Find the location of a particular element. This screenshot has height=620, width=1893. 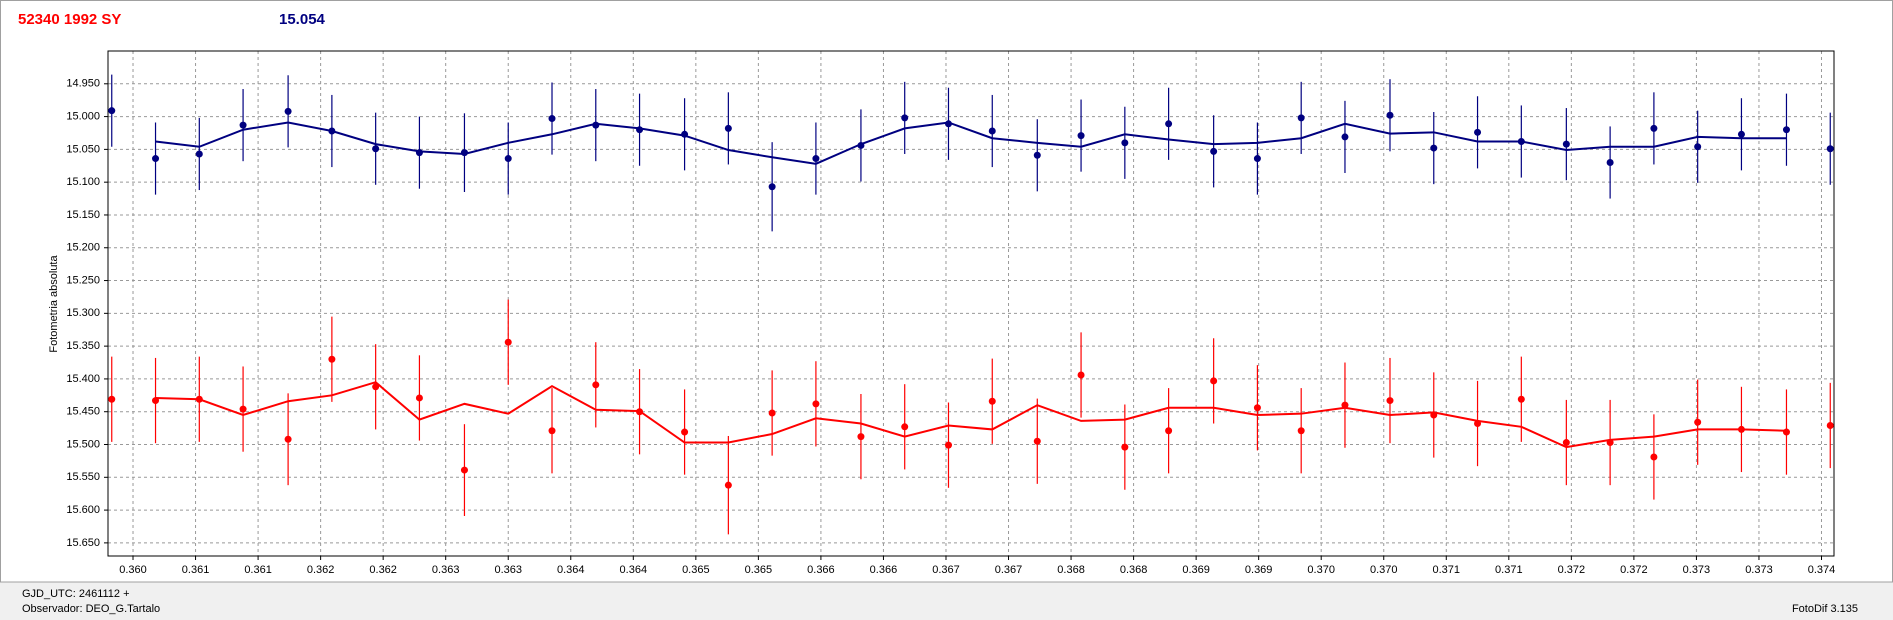

chart-subtitle: 15.054 is located at coordinates (302, 19).